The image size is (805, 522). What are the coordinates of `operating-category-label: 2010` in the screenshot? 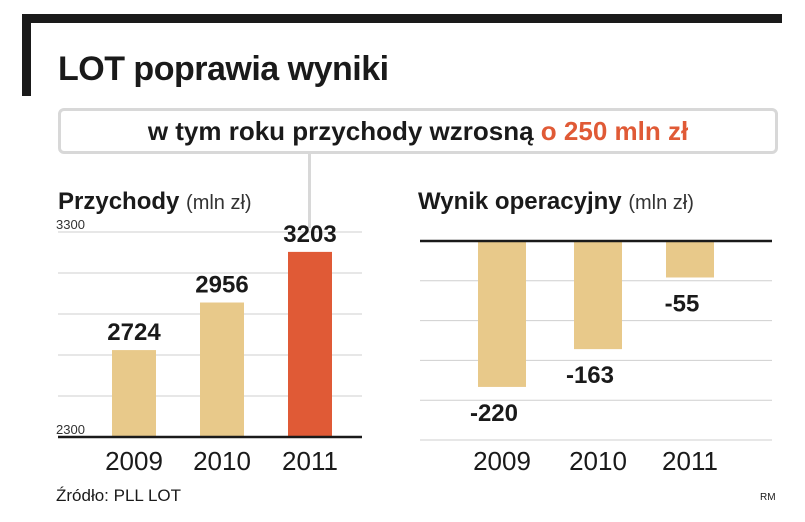 It's located at (598, 461).